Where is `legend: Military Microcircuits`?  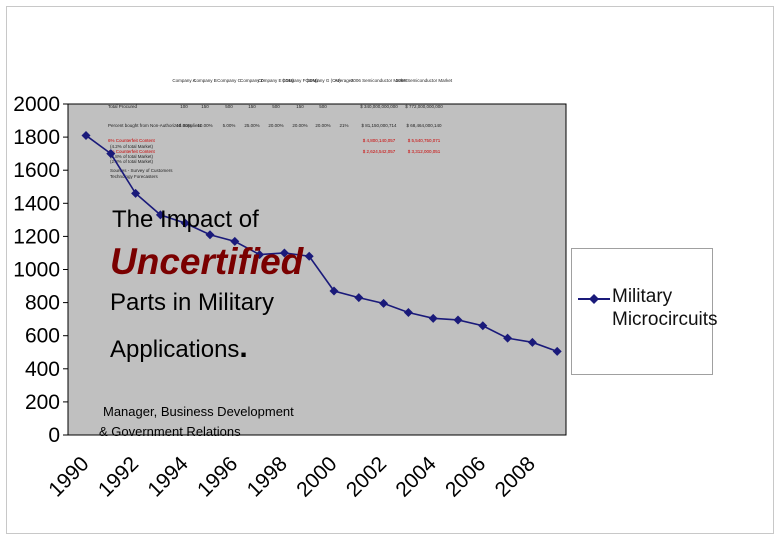 legend: Military Microcircuits is located at coordinates (644, 311).